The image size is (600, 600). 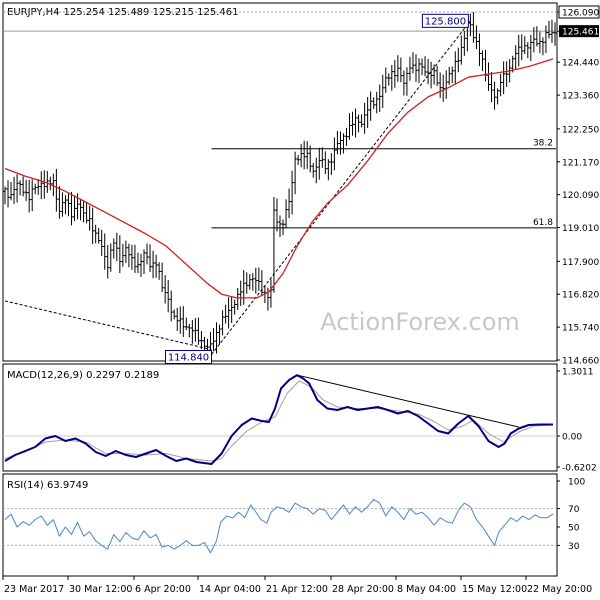 I want to click on price-tick-label: 122.250, so click(x=580, y=130).